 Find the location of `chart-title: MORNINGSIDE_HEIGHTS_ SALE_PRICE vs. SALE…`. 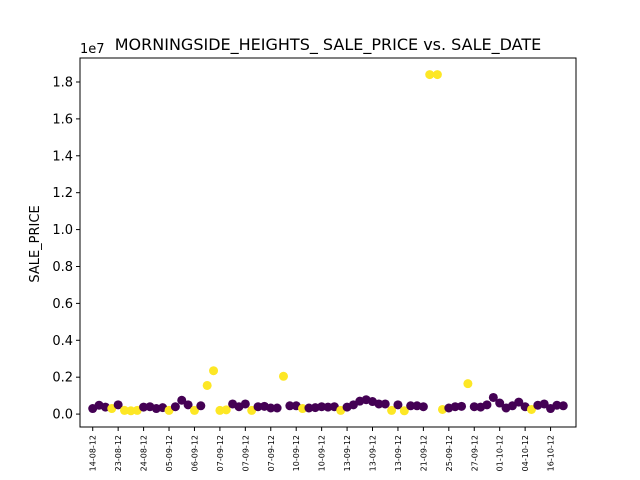

chart-title: MORNINGSIDE_HEIGHTS_ SALE_PRICE vs. SALE… is located at coordinates (328, 45).